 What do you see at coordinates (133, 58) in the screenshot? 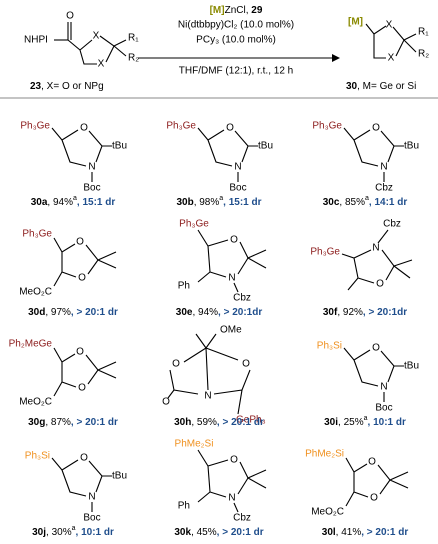
I see `reactant-label: R₂` at bounding box center [133, 58].